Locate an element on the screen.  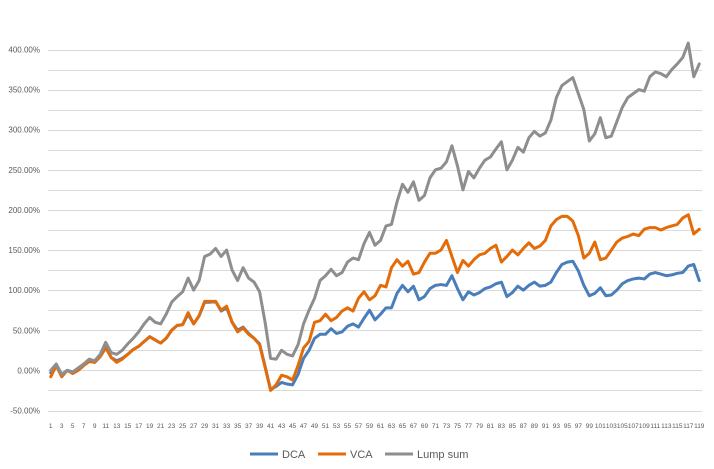
legend: DCA VCA Lump sum is located at coordinates (359, 455).